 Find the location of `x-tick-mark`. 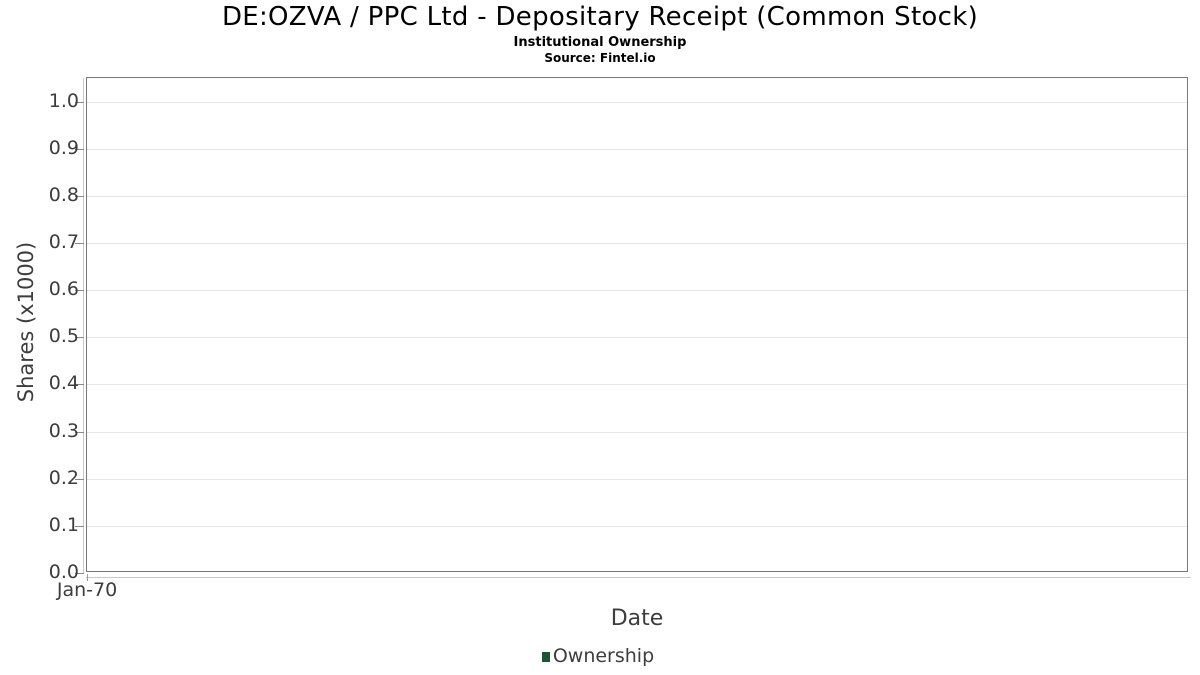

x-tick-mark is located at coordinates (87, 577).